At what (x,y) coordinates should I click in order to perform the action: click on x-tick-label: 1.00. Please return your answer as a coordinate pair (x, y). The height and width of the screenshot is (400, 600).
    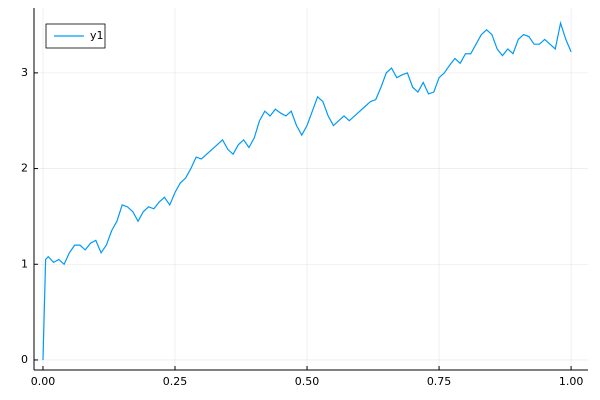
    Looking at the image, I should click on (571, 381).